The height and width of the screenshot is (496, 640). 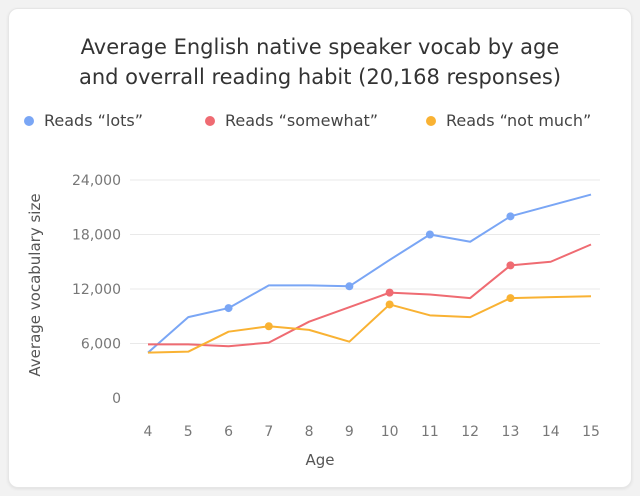 I want to click on x-tick-label: 15, so click(x=591, y=432).